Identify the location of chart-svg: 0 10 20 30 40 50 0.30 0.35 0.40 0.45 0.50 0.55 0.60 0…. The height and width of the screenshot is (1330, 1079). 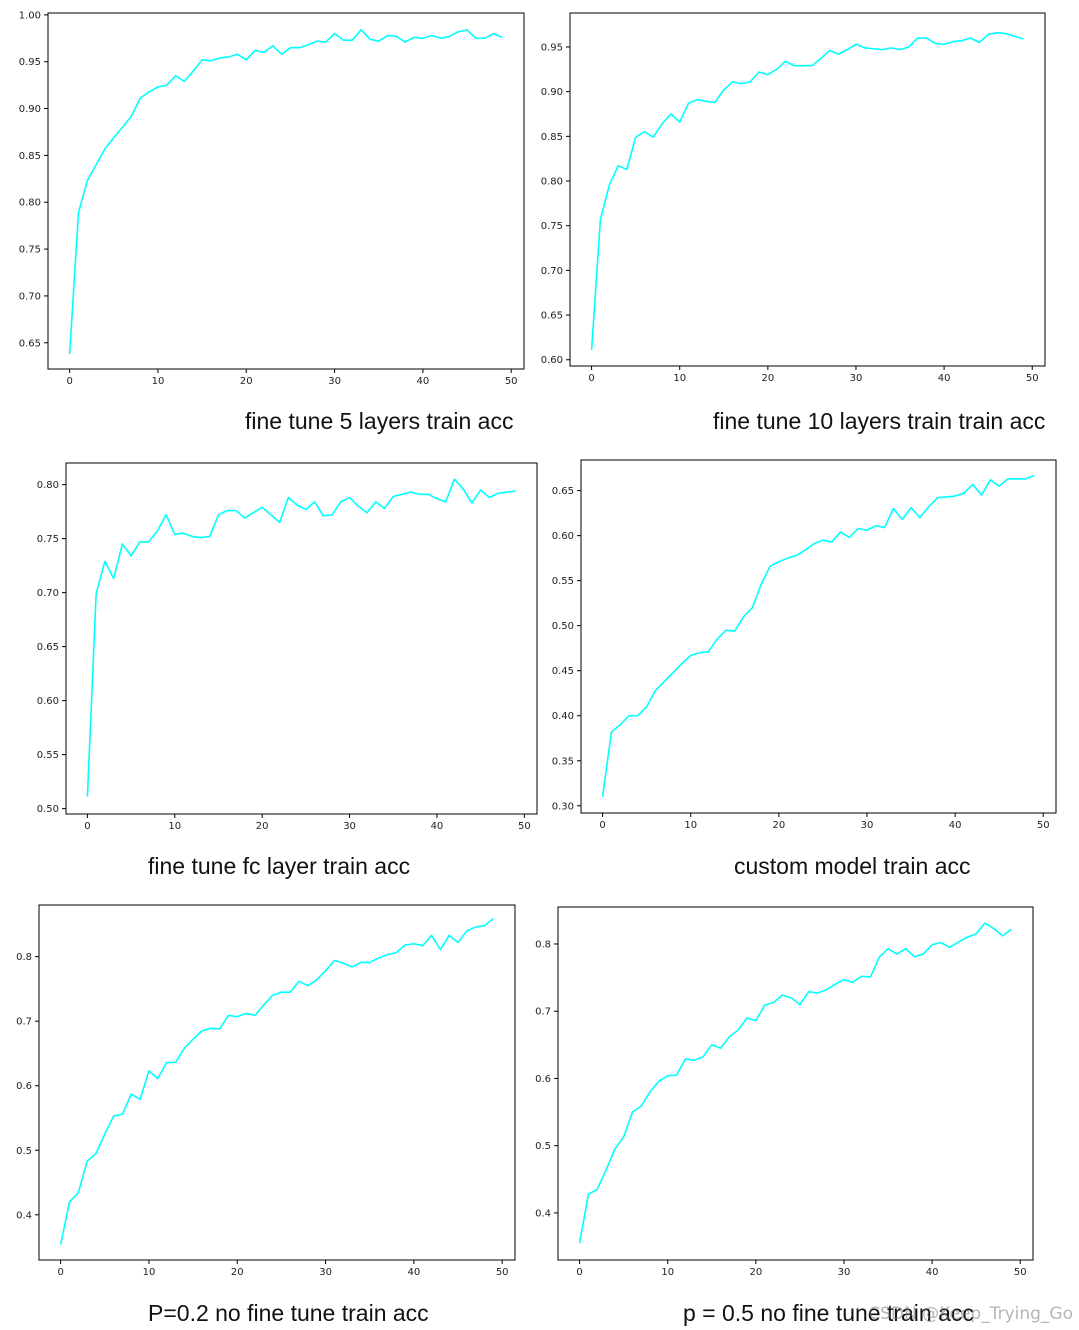
(804, 645).